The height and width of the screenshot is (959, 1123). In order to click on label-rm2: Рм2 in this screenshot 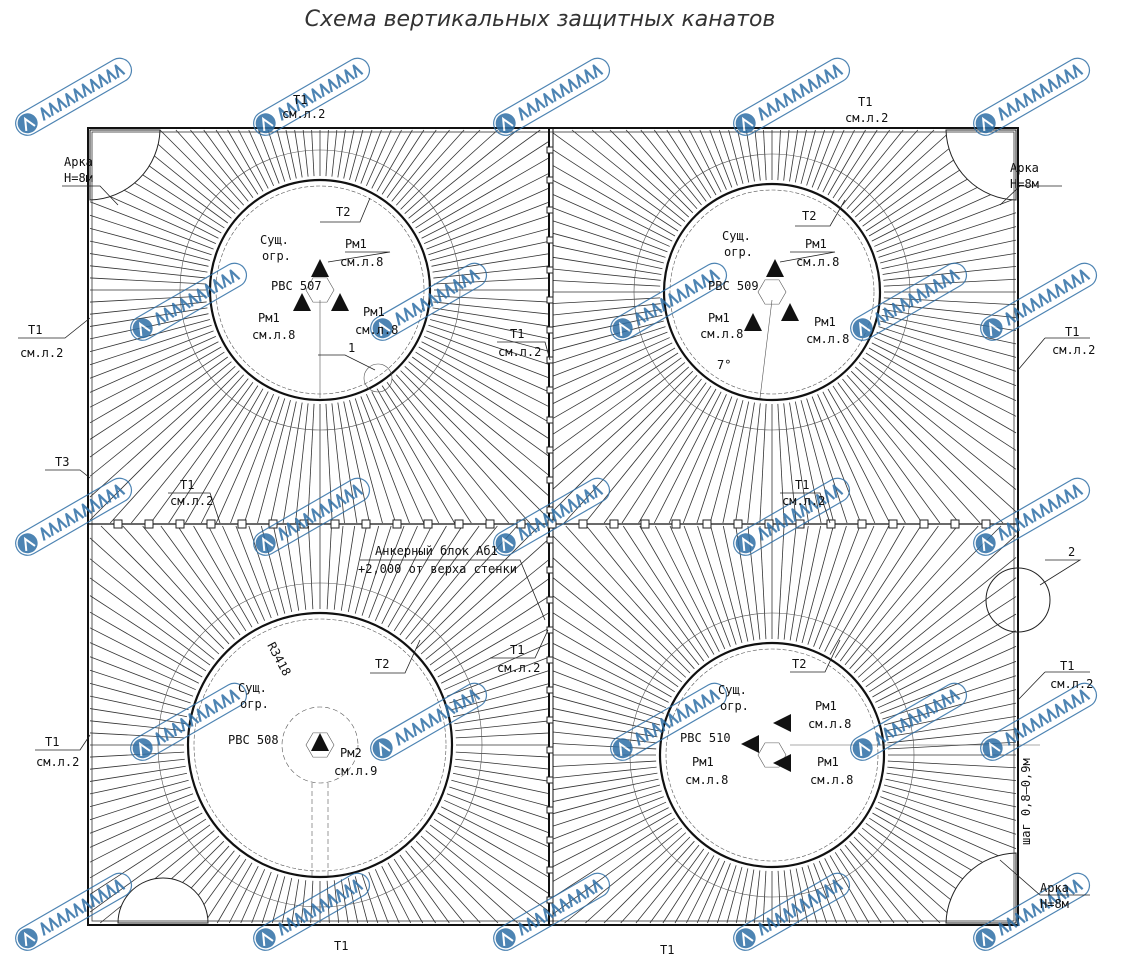, I will do `click(351, 753)`.